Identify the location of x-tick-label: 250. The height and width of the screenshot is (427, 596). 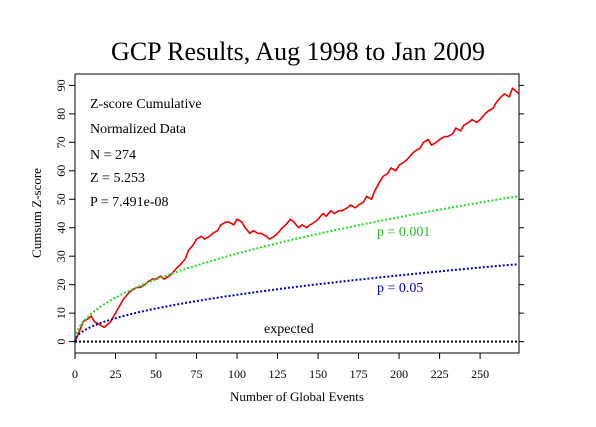
(480, 374).